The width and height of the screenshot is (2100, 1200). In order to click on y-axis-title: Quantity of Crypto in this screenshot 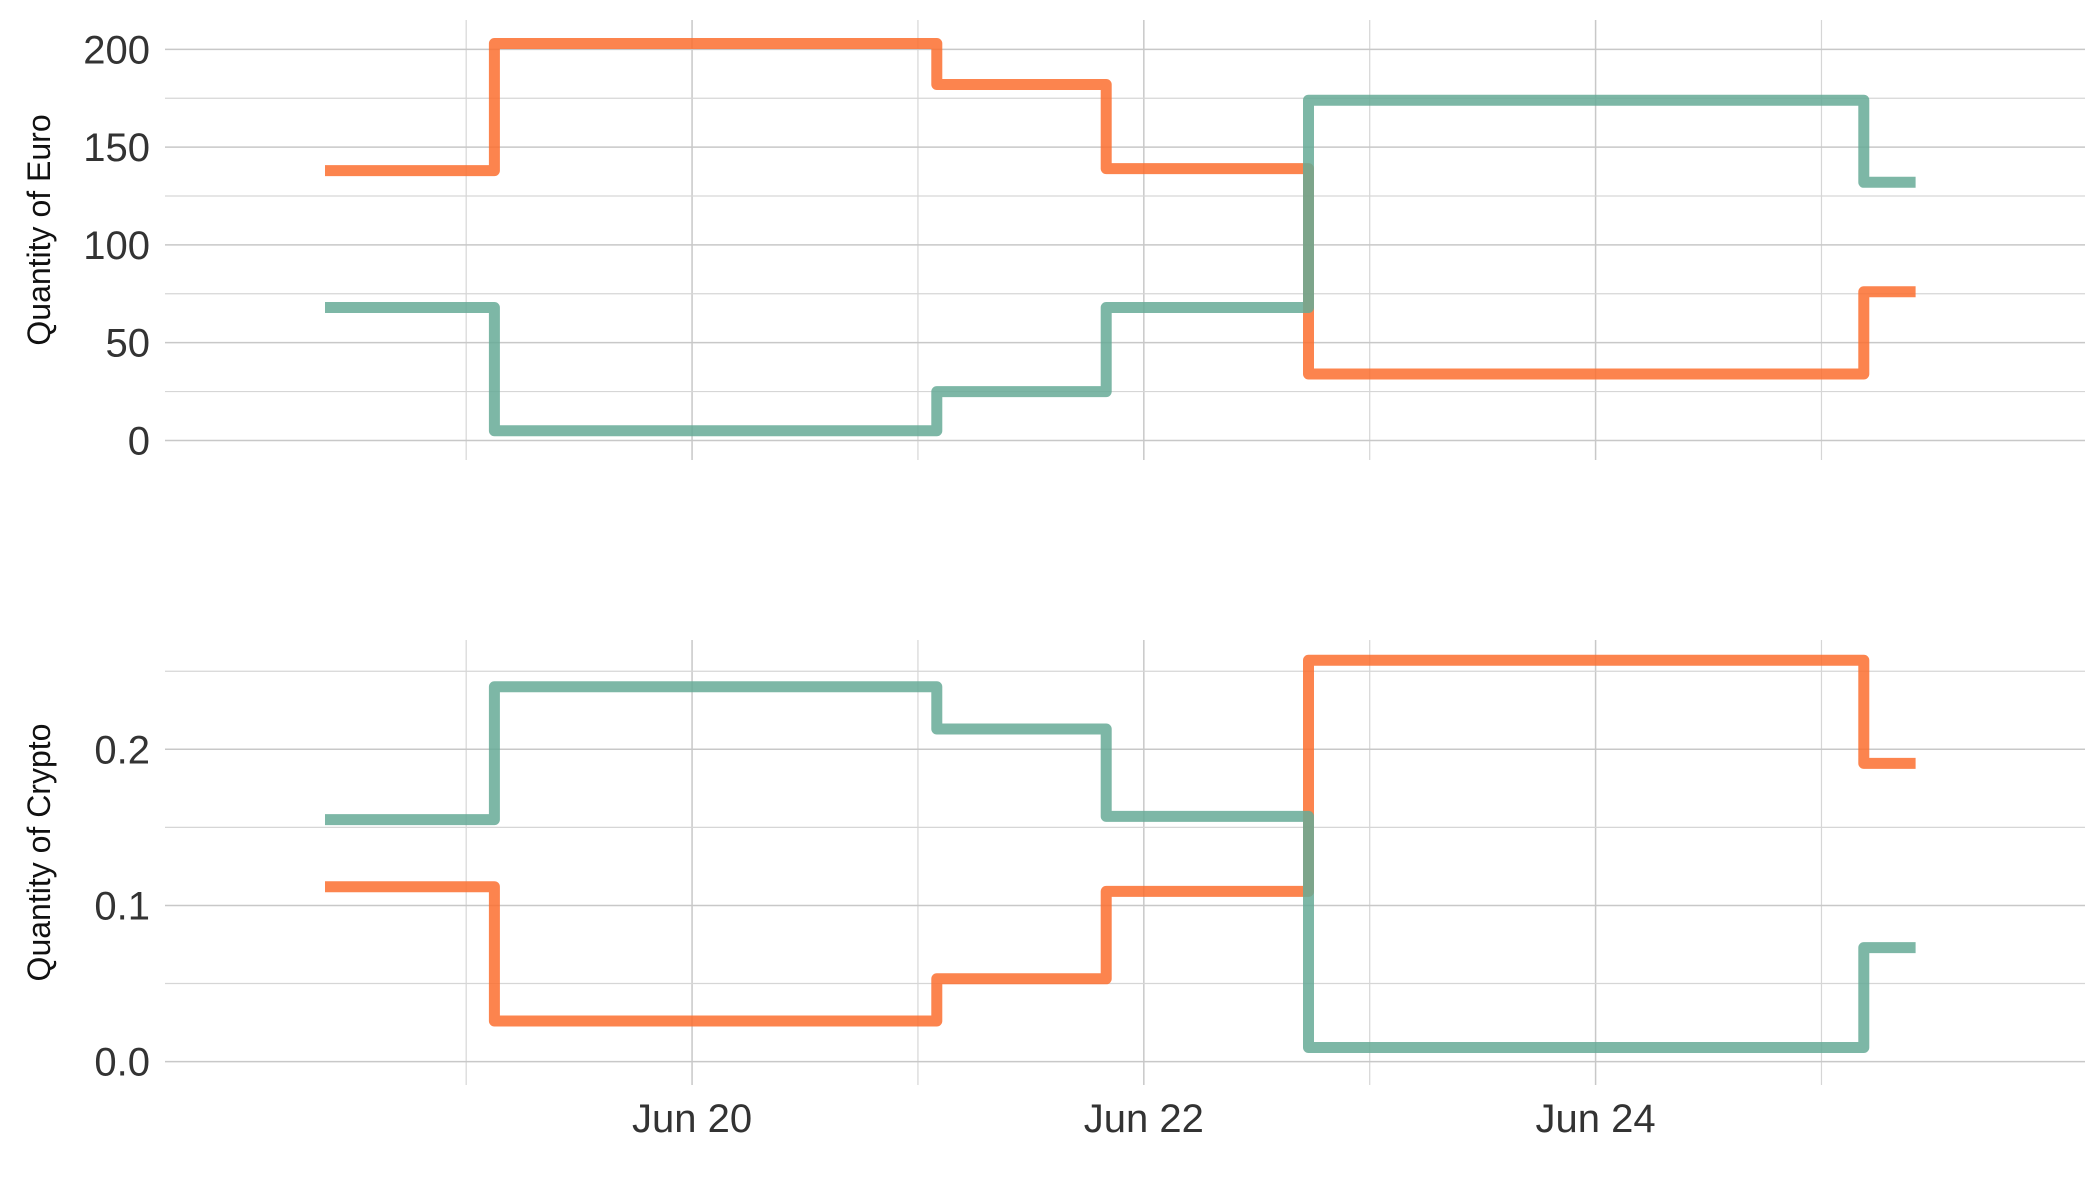, I will do `click(39, 853)`.